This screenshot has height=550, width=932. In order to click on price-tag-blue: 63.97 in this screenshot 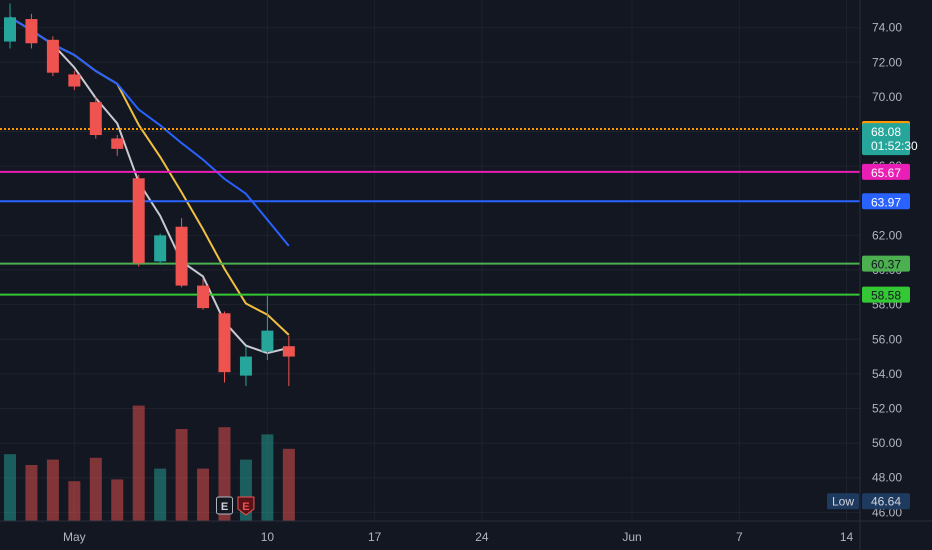, I will do `click(886, 201)`.